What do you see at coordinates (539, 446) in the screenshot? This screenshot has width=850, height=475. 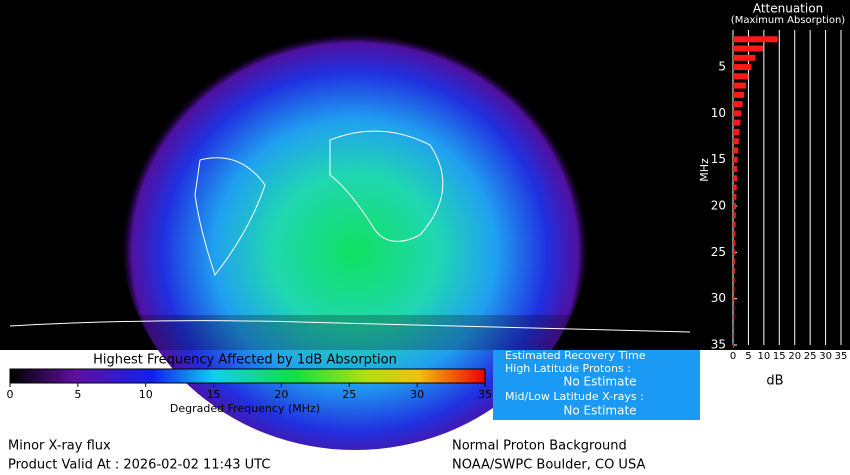 I see `footer-text: Normal Proton Background` at bounding box center [539, 446].